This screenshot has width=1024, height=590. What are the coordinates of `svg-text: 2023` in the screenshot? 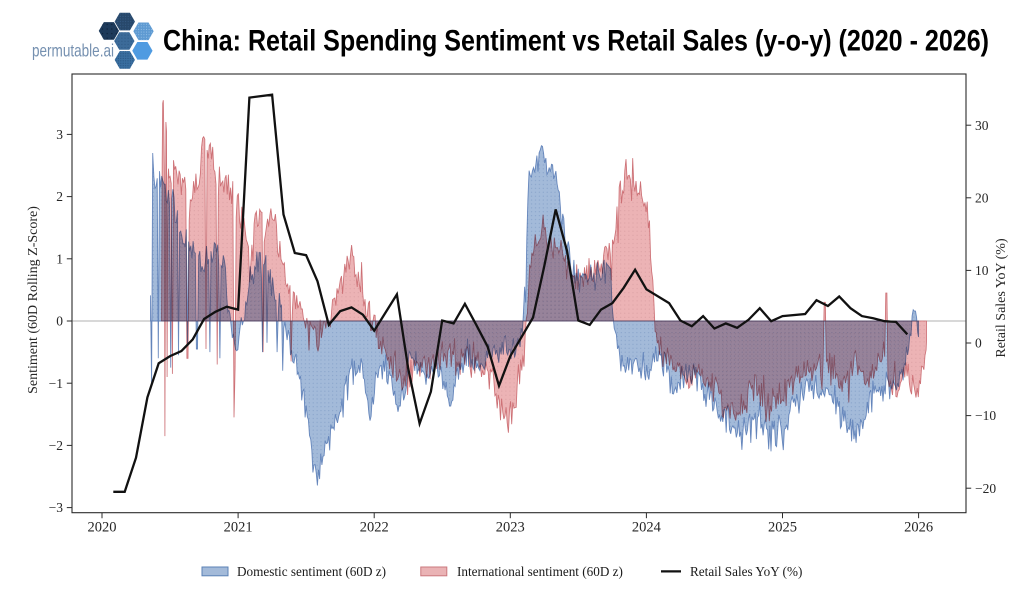 It's located at (510, 528).